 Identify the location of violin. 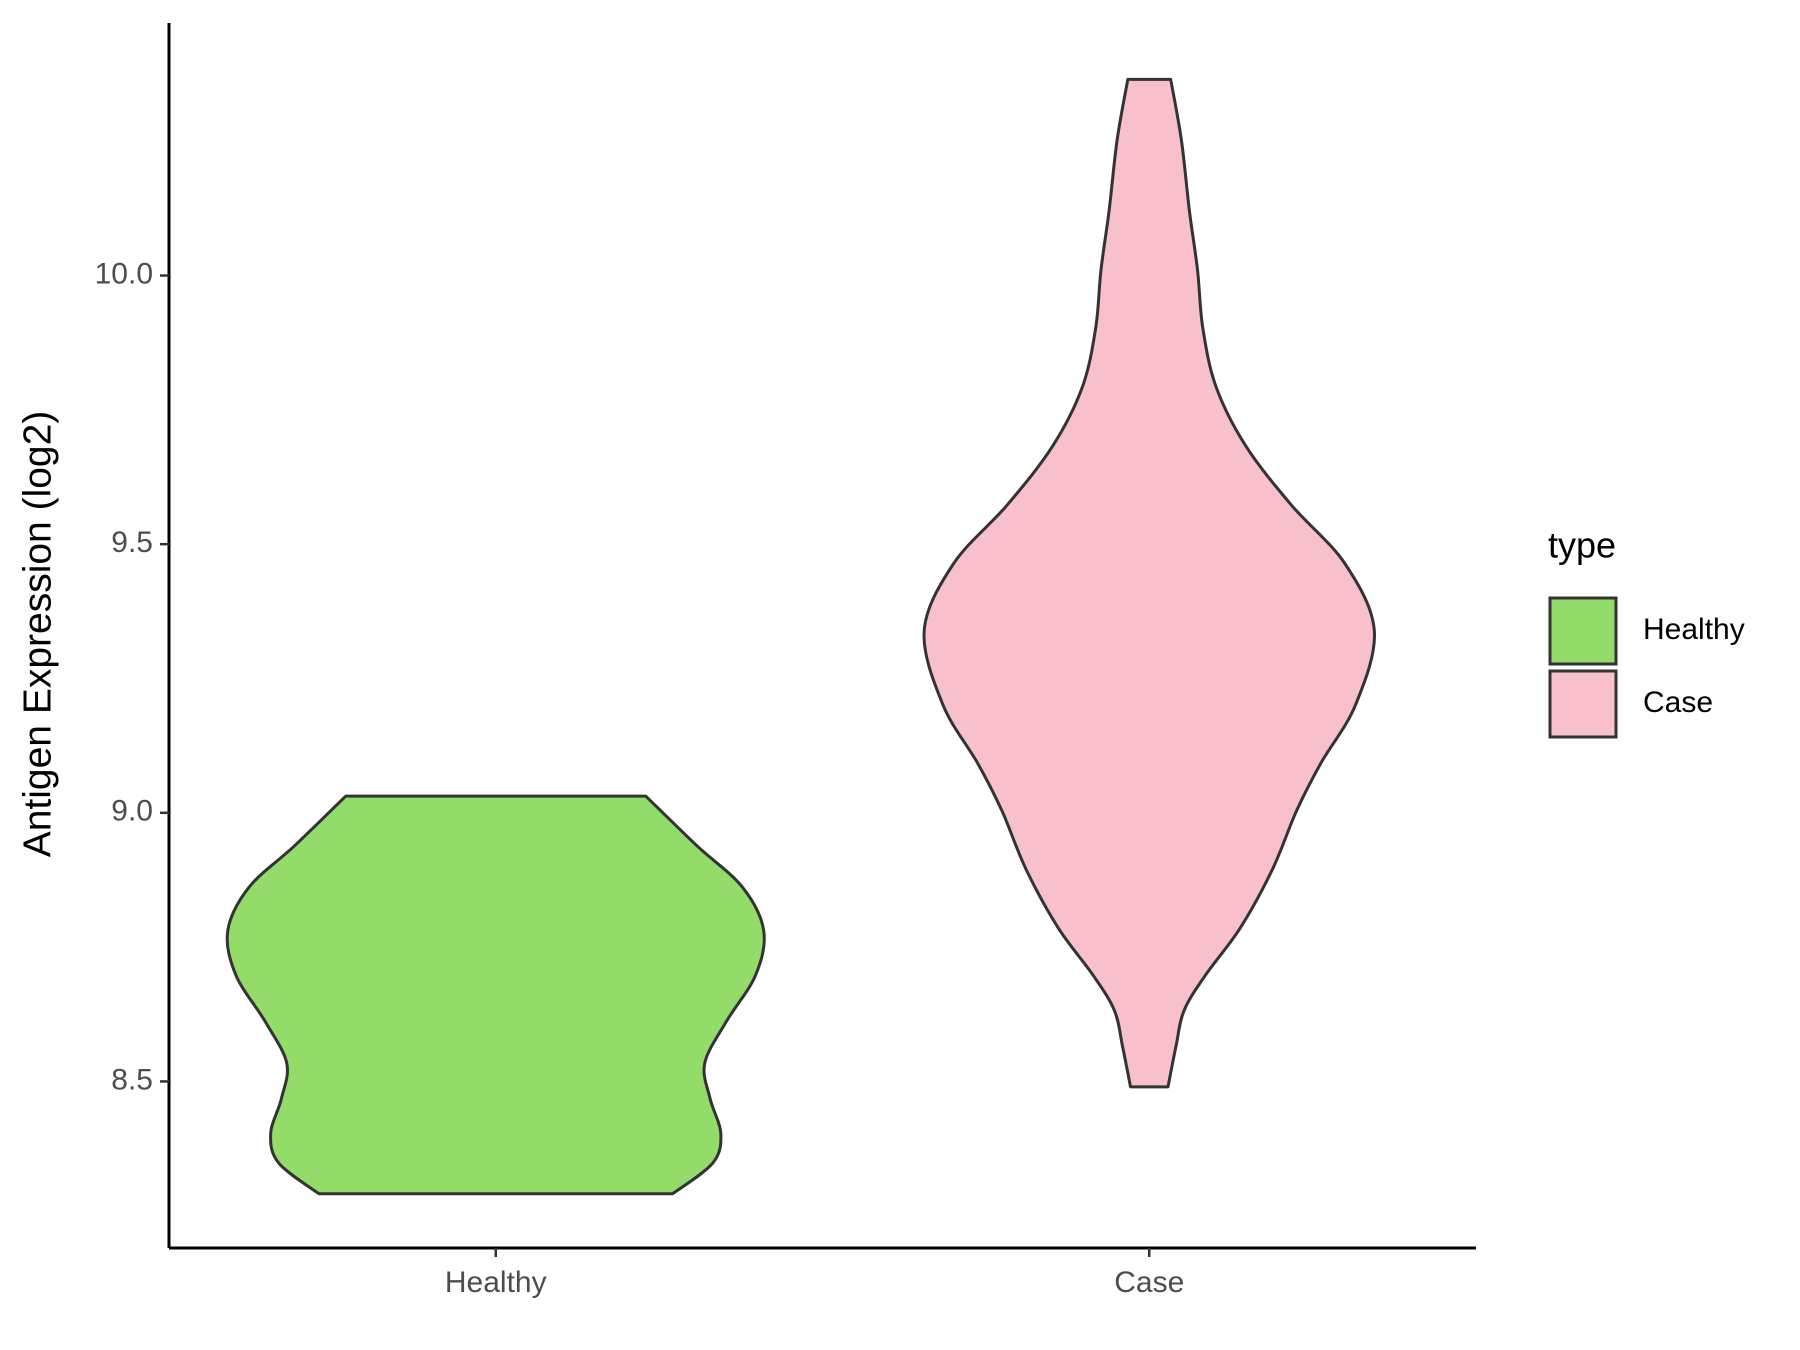
(495, 995).